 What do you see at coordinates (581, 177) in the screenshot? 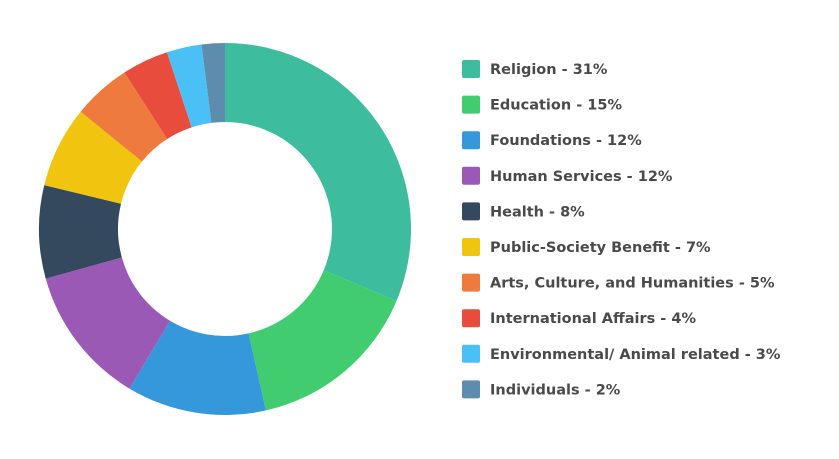
I see `legend-label: Human Services - 12%` at bounding box center [581, 177].